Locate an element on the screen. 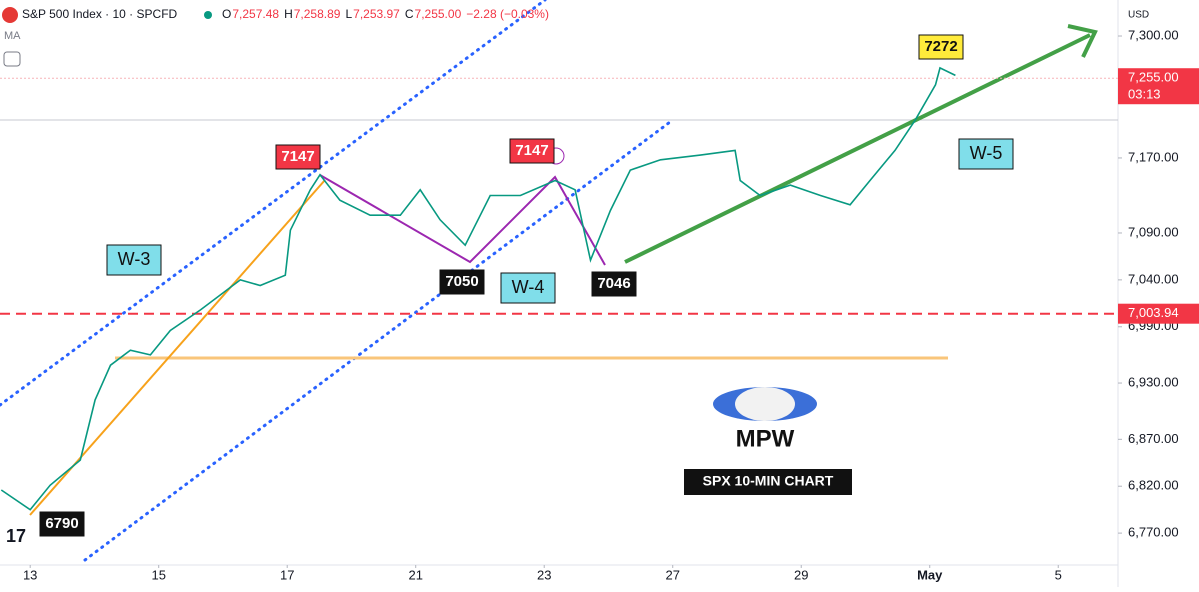 The image size is (1199, 592). wave-name: W-3 is located at coordinates (134, 259).